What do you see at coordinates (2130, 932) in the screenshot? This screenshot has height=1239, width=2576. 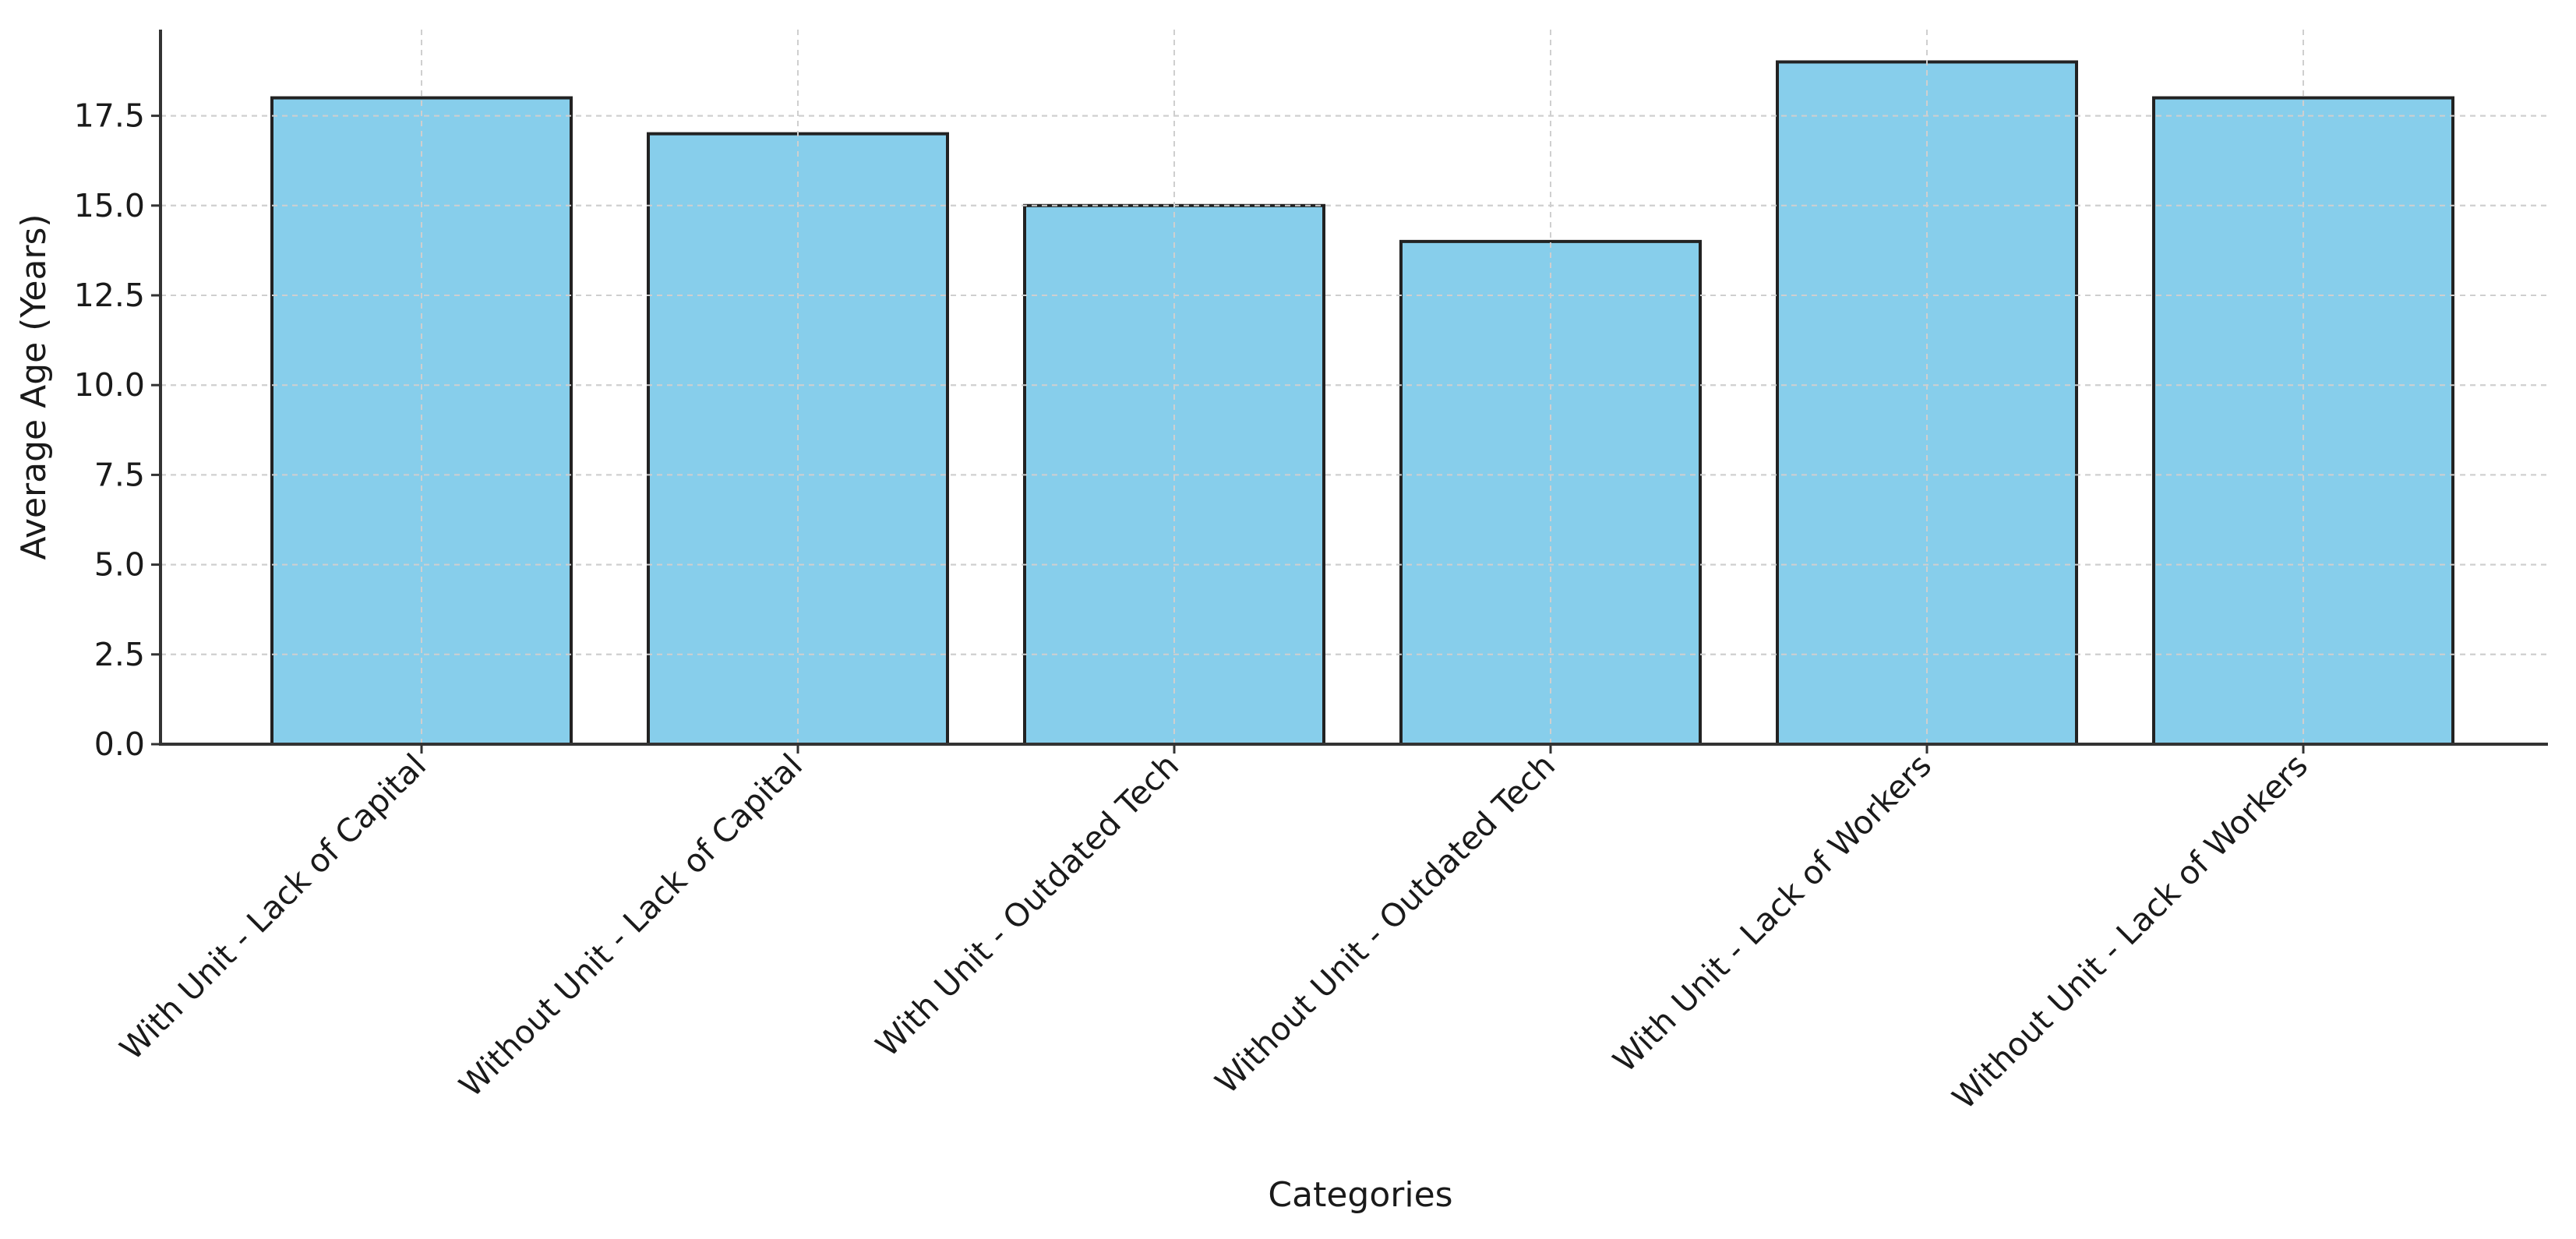 I see `x-tick-label: Without Unit - Lack of Workers` at bounding box center [2130, 932].